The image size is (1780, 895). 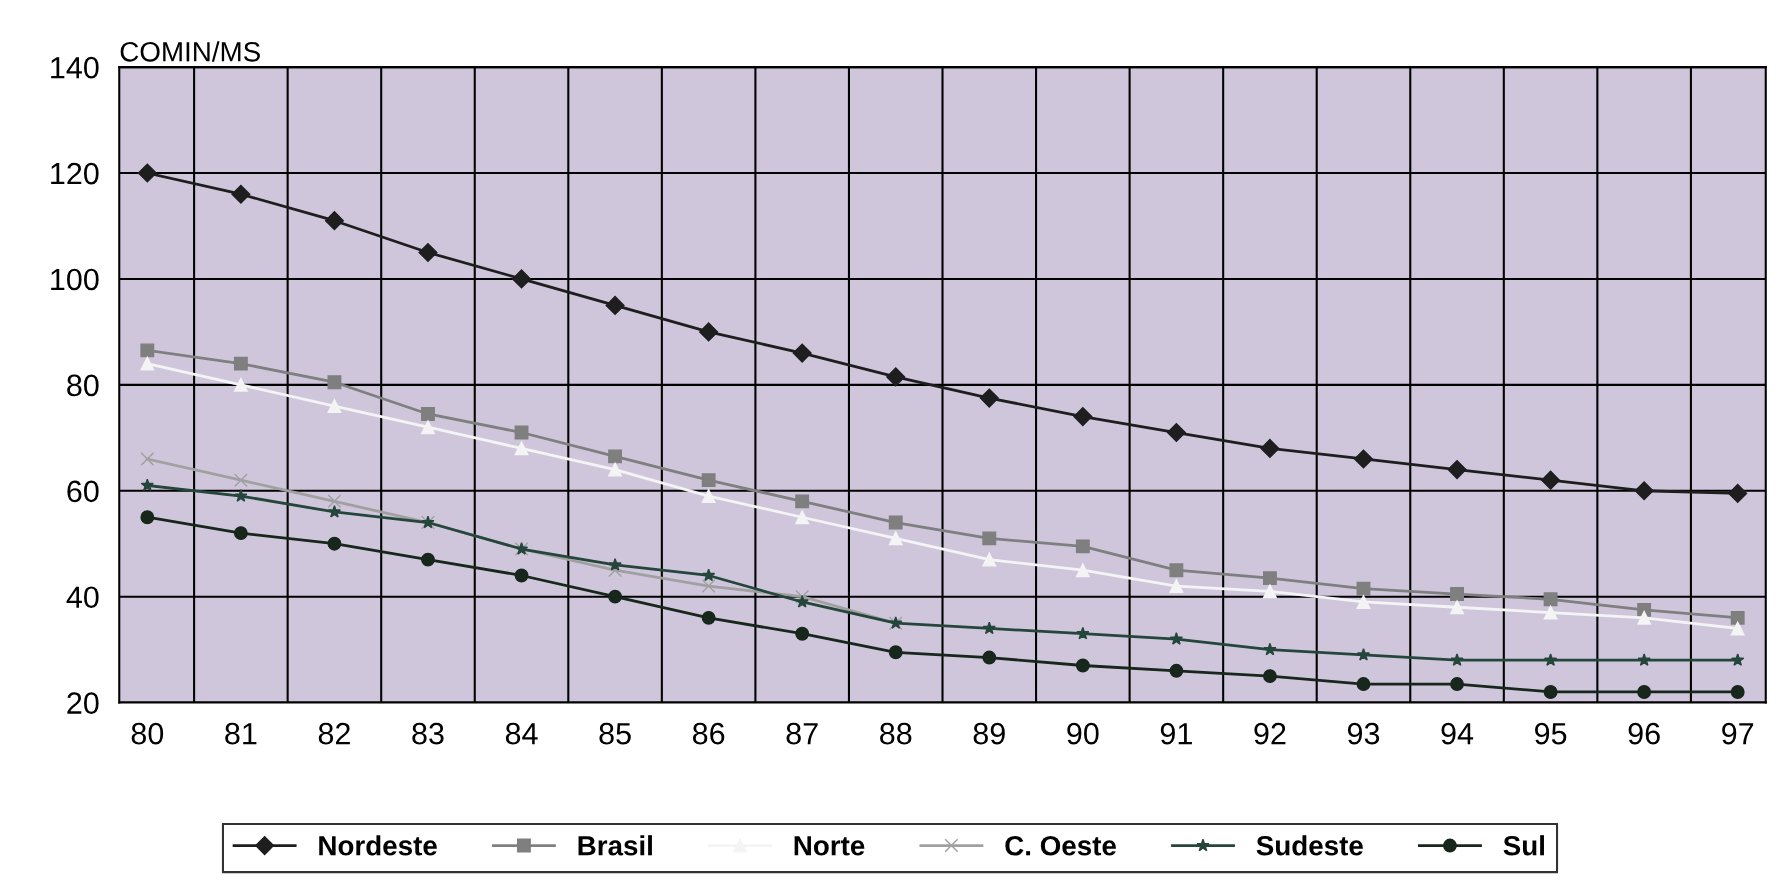 What do you see at coordinates (896, 733) in the screenshot?
I see `x-tick-label: 88` at bounding box center [896, 733].